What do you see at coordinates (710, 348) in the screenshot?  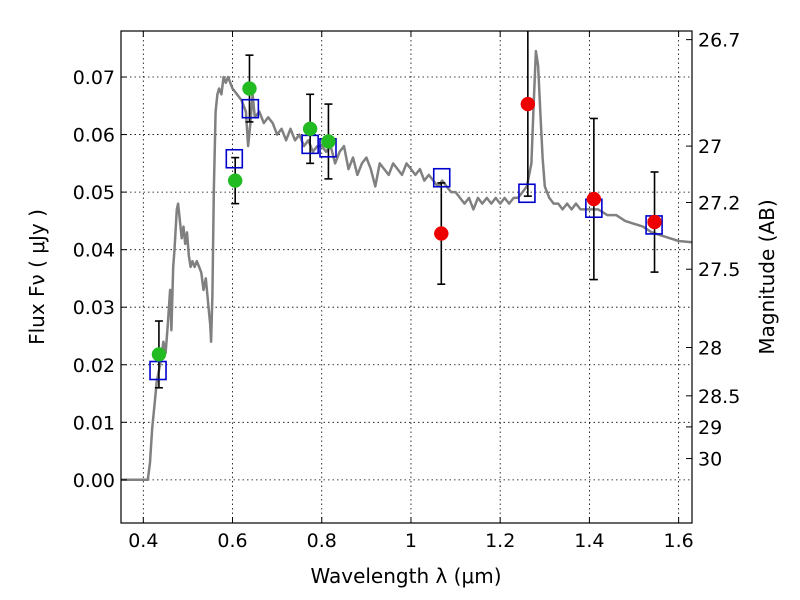 I see `y2-tick-label: 28` at bounding box center [710, 348].